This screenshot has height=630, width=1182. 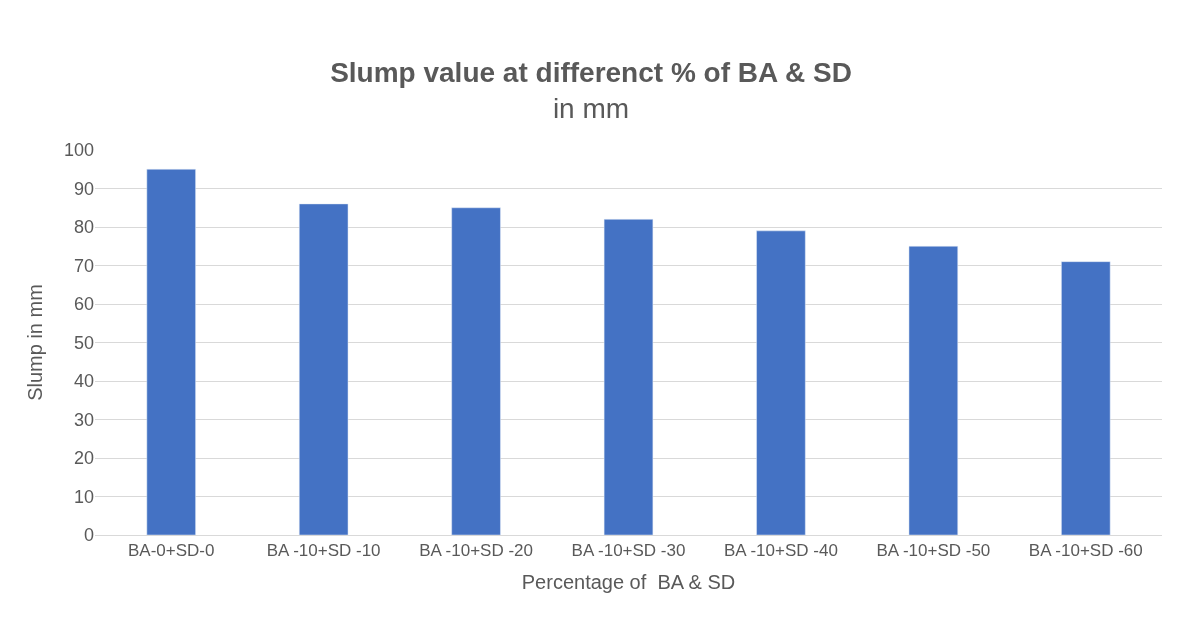 I want to click on y-tick-label: 60, so click(x=83, y=304).